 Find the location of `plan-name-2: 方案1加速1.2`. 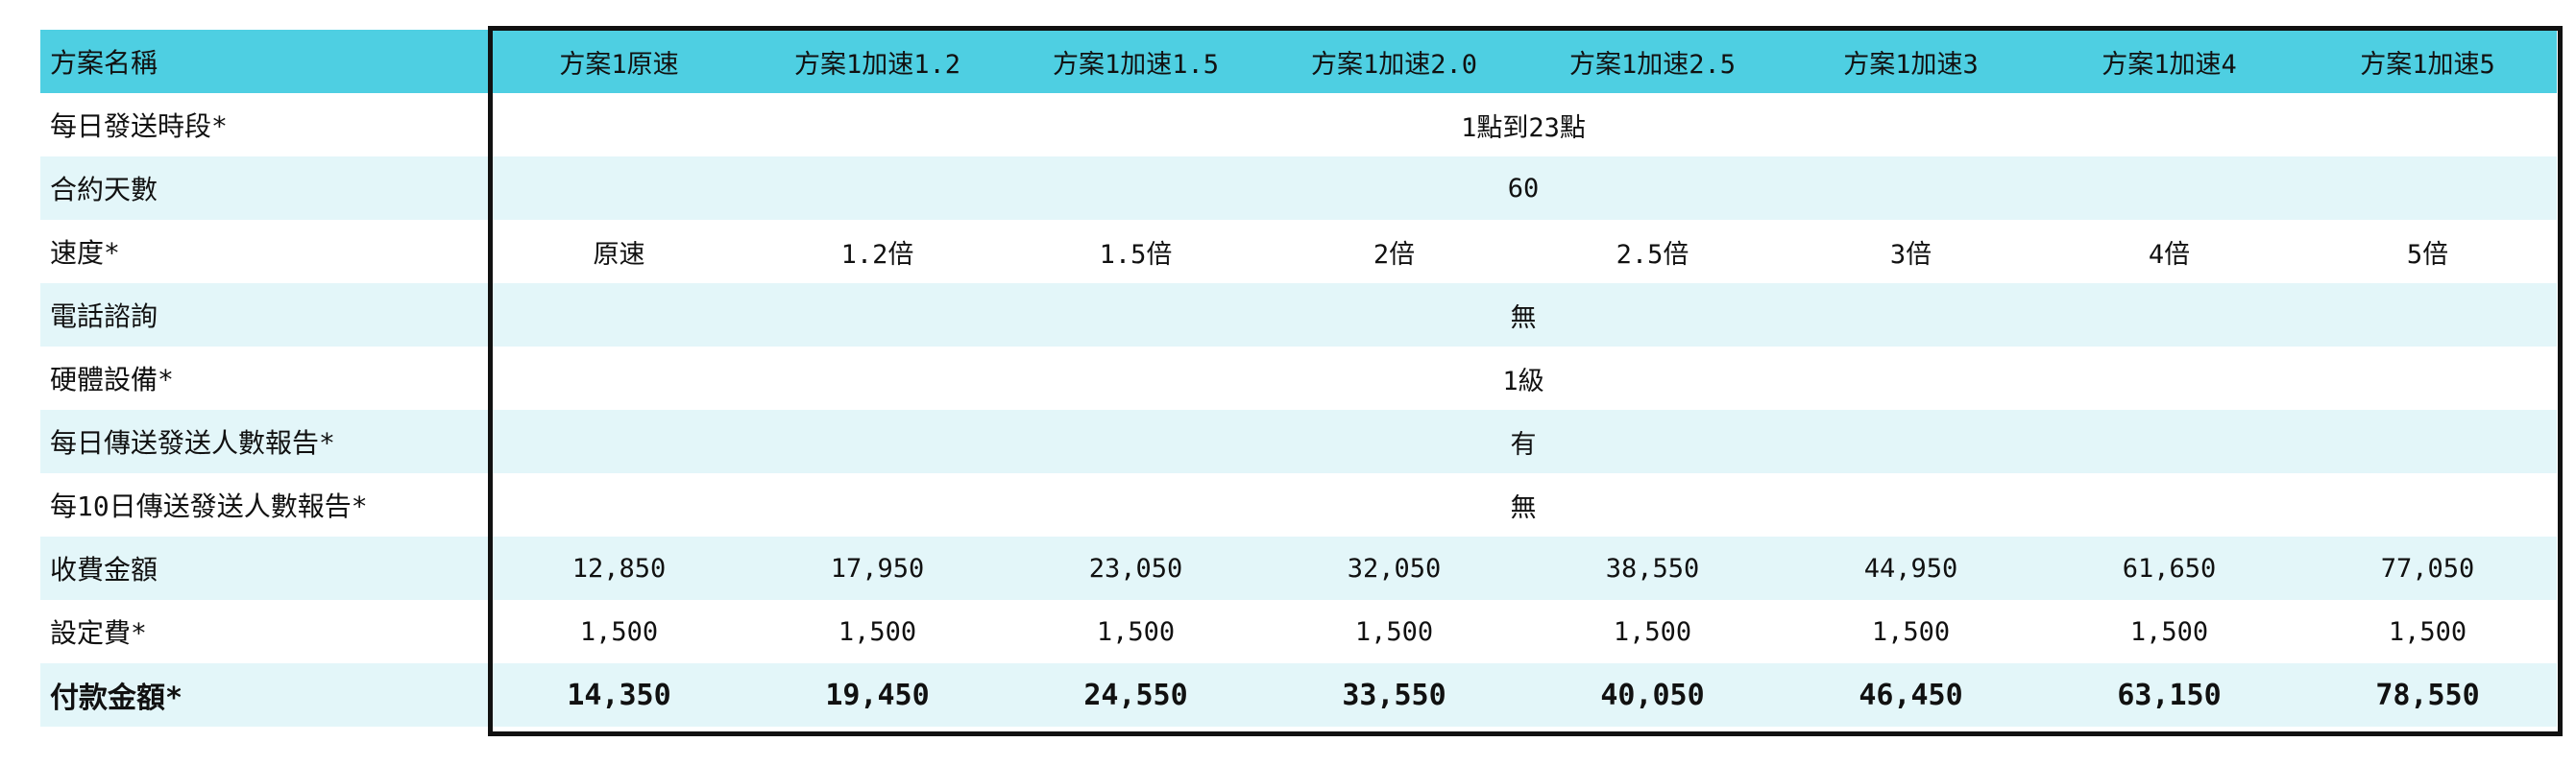

plan-name-2: 方案1加速1.2 is located at coordinates (877, 64).